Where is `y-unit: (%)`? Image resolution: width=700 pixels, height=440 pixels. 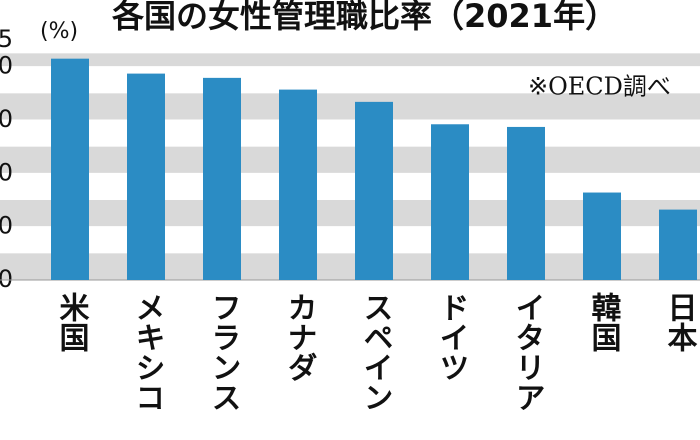
y-unit: (%) is located at coordinates (59, 31).